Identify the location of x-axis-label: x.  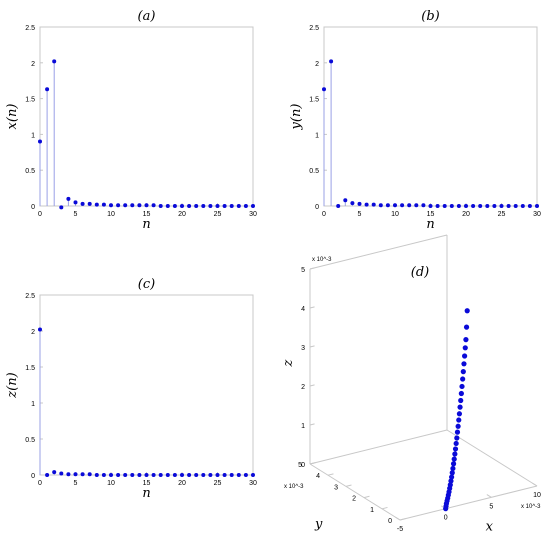
(490, 527).